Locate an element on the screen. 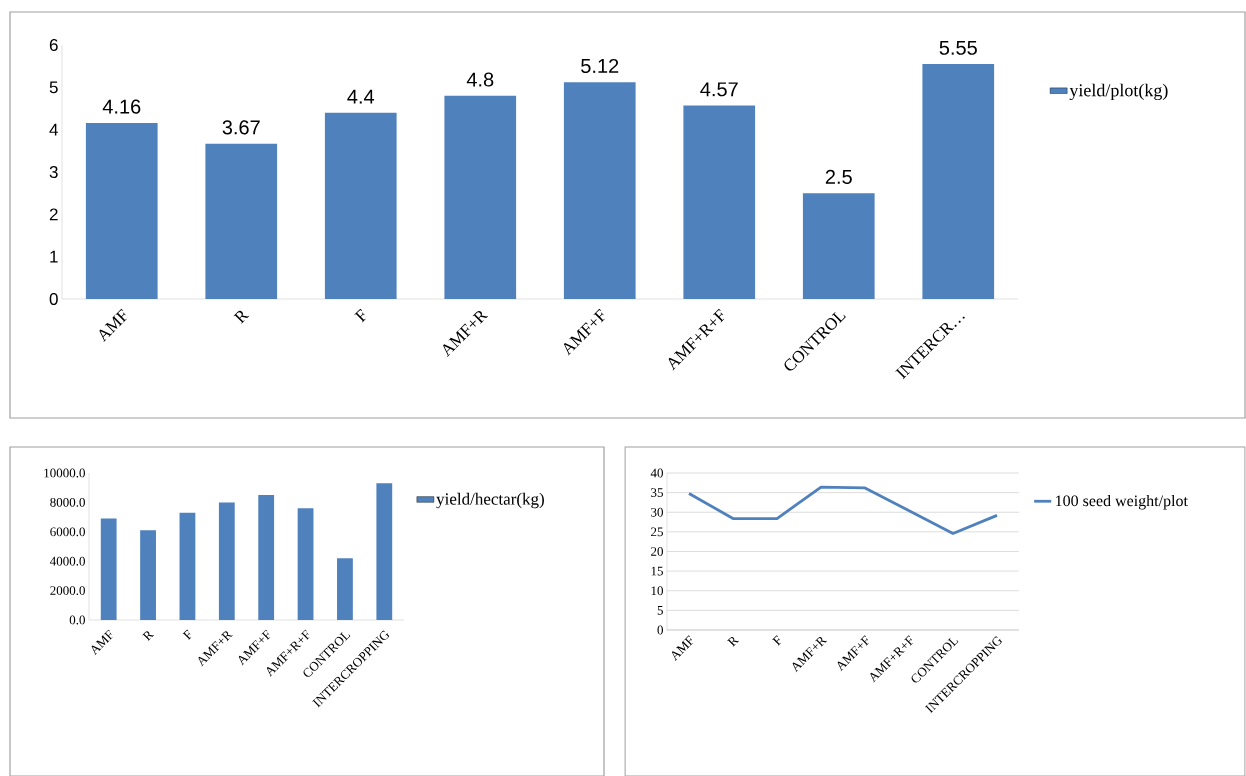 Image resolution: width=1246 pixels, height=776 pixels. data-label: 2.5 is located at coordinates (838, 176).